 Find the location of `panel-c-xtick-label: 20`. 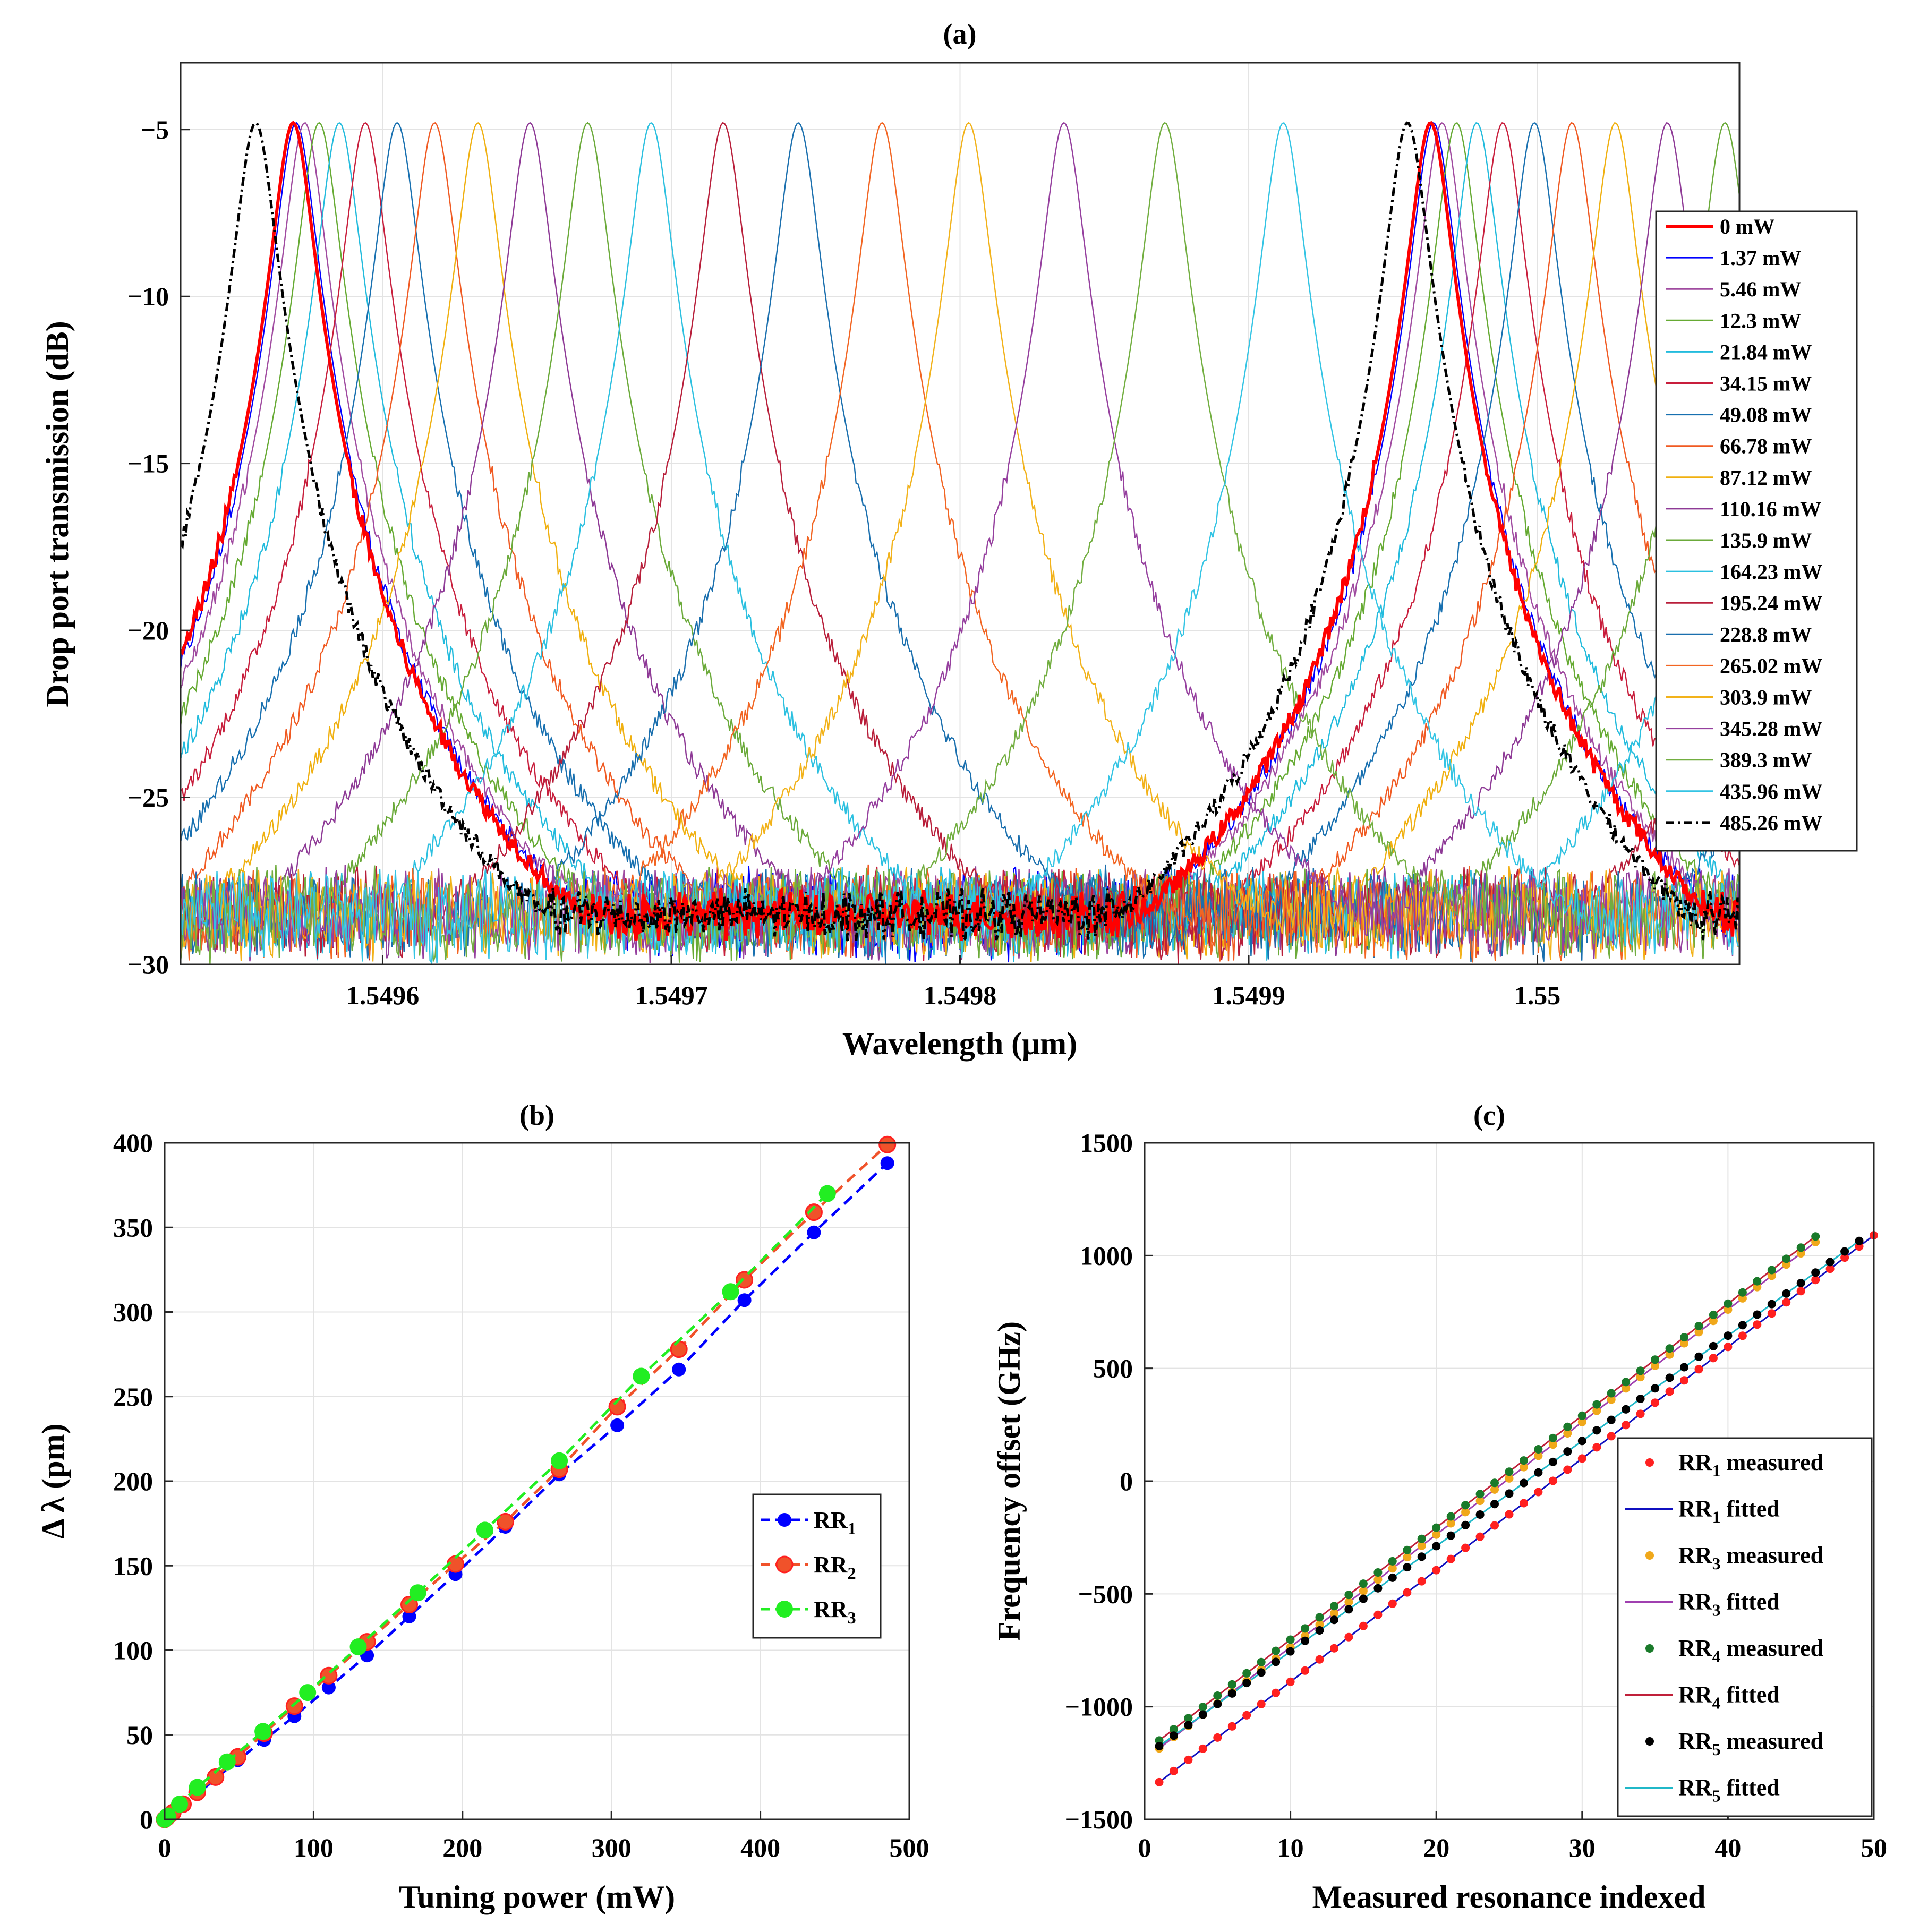

panel-c-xtick-label: 20 is located at coordinates (1436, 1848).